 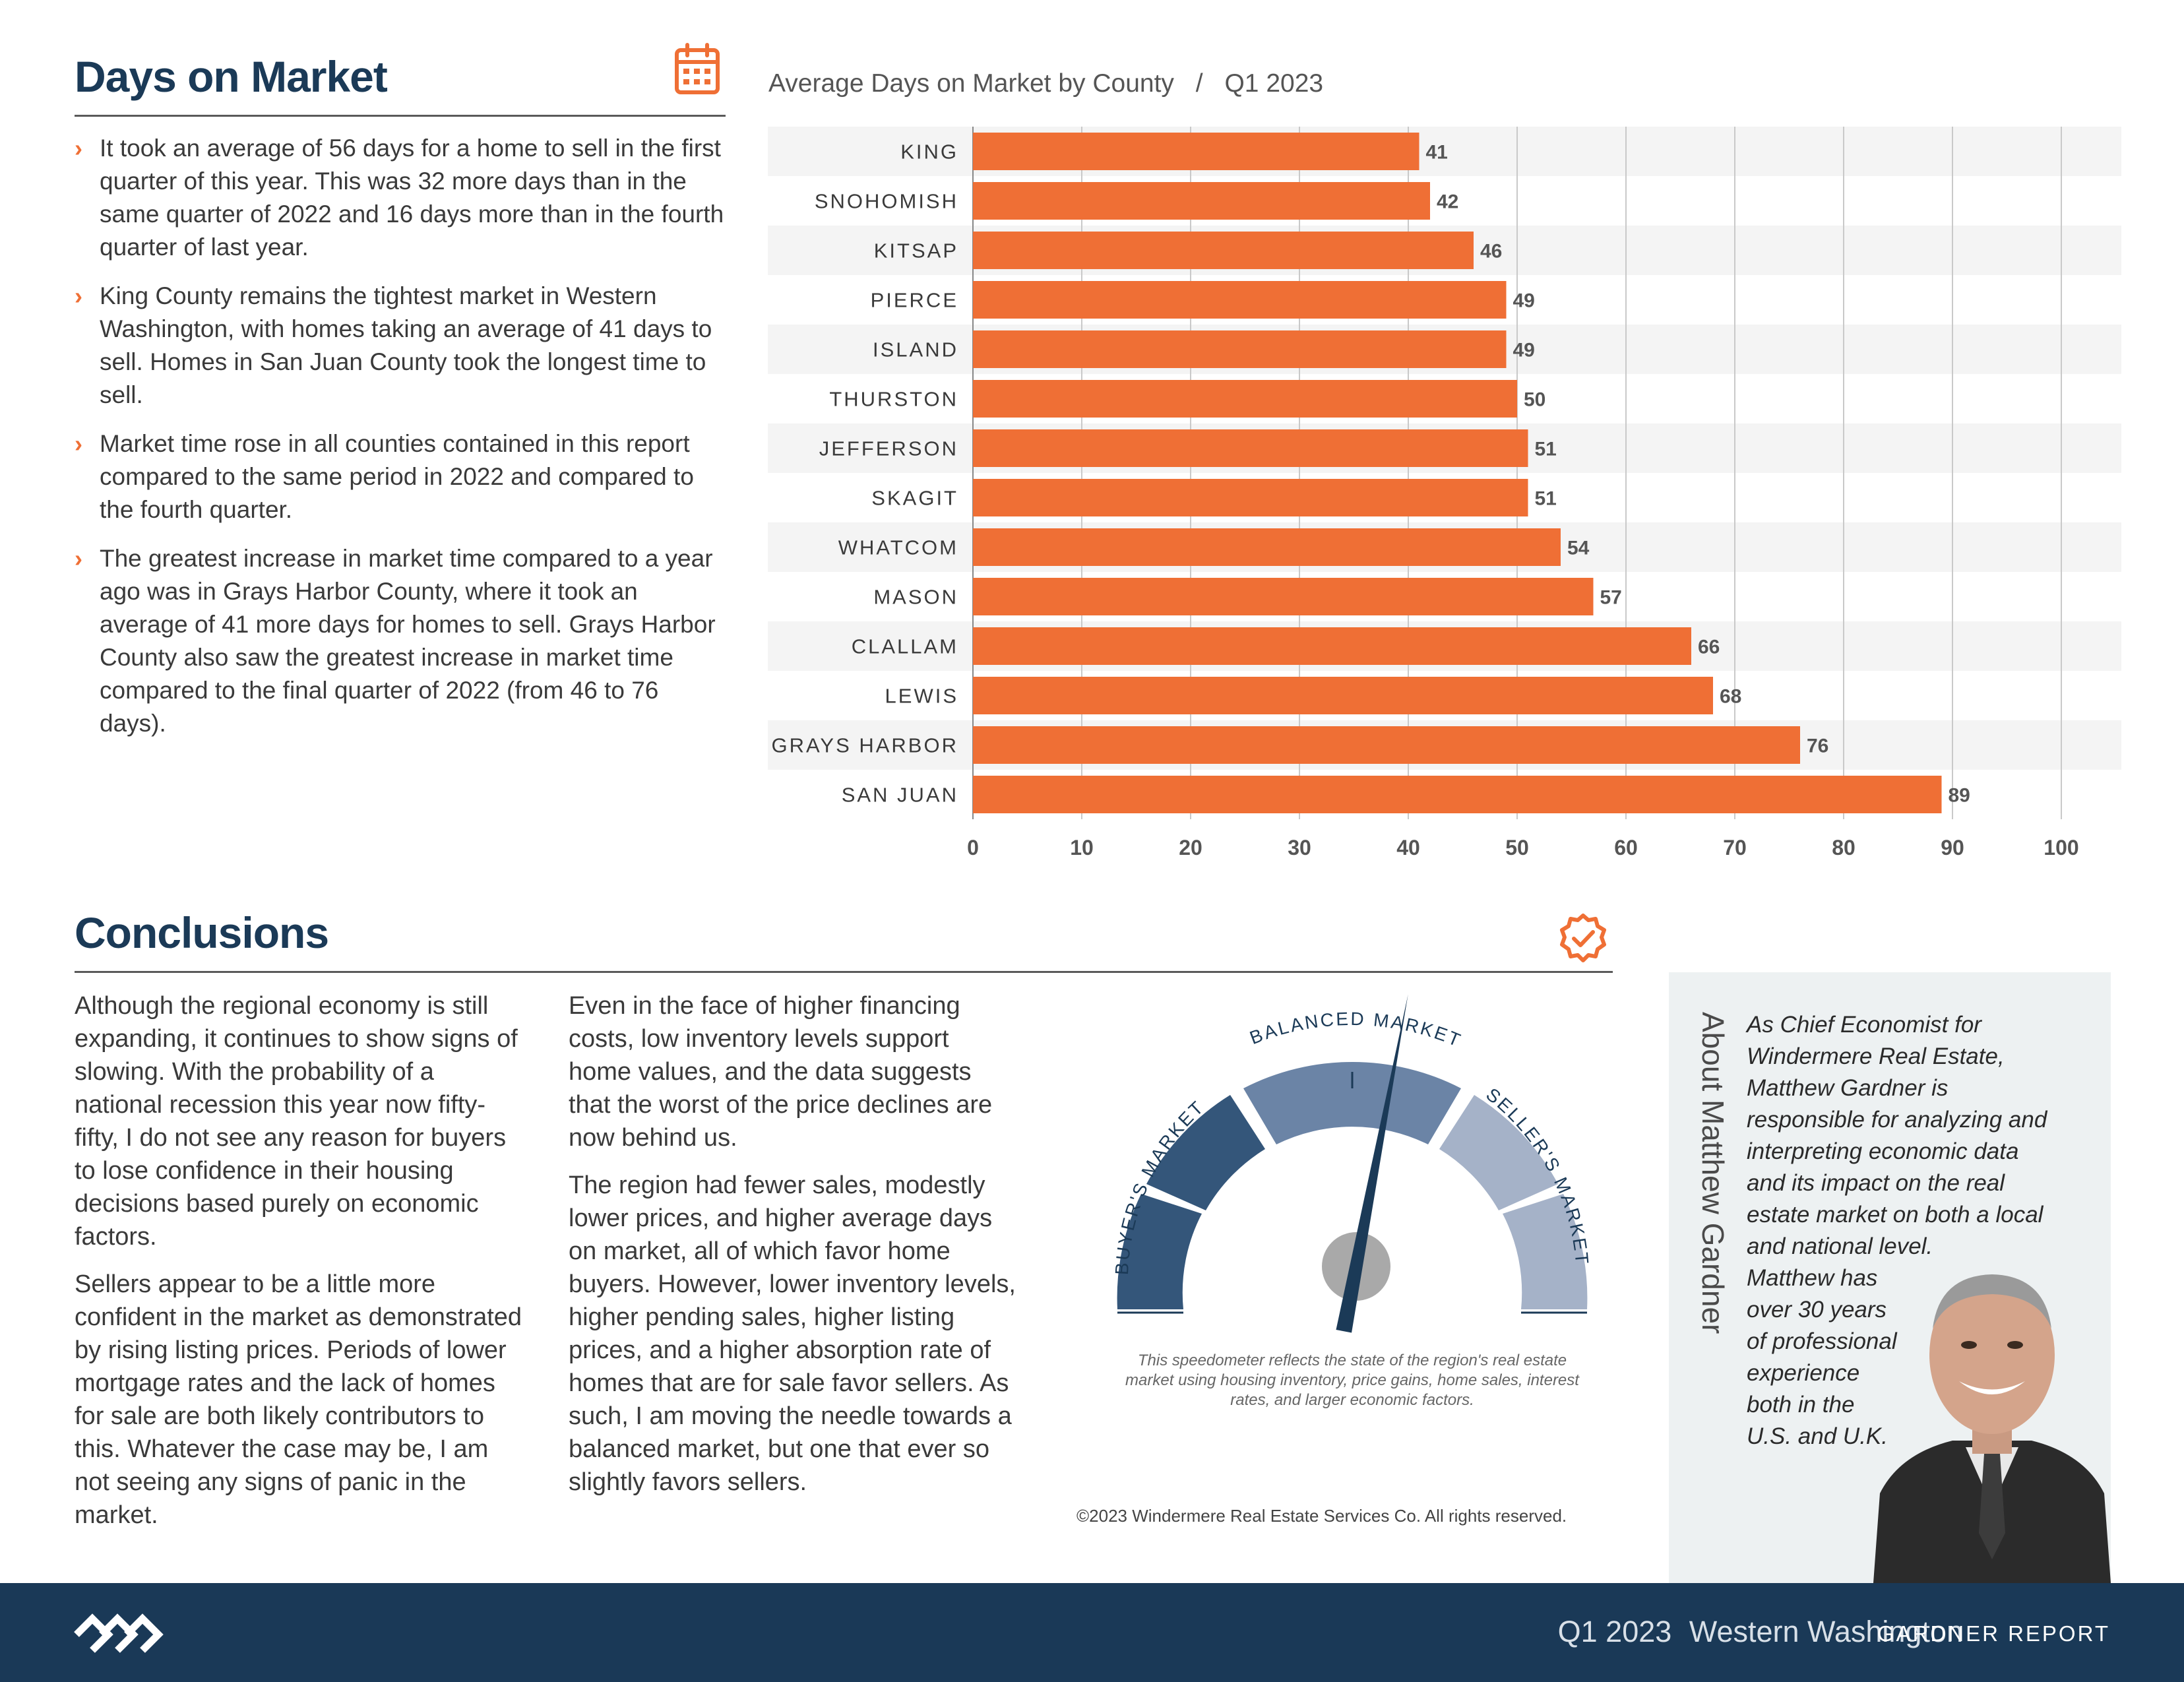 I want to click on chart-data-label: 66, so click(x=1709, y=648).